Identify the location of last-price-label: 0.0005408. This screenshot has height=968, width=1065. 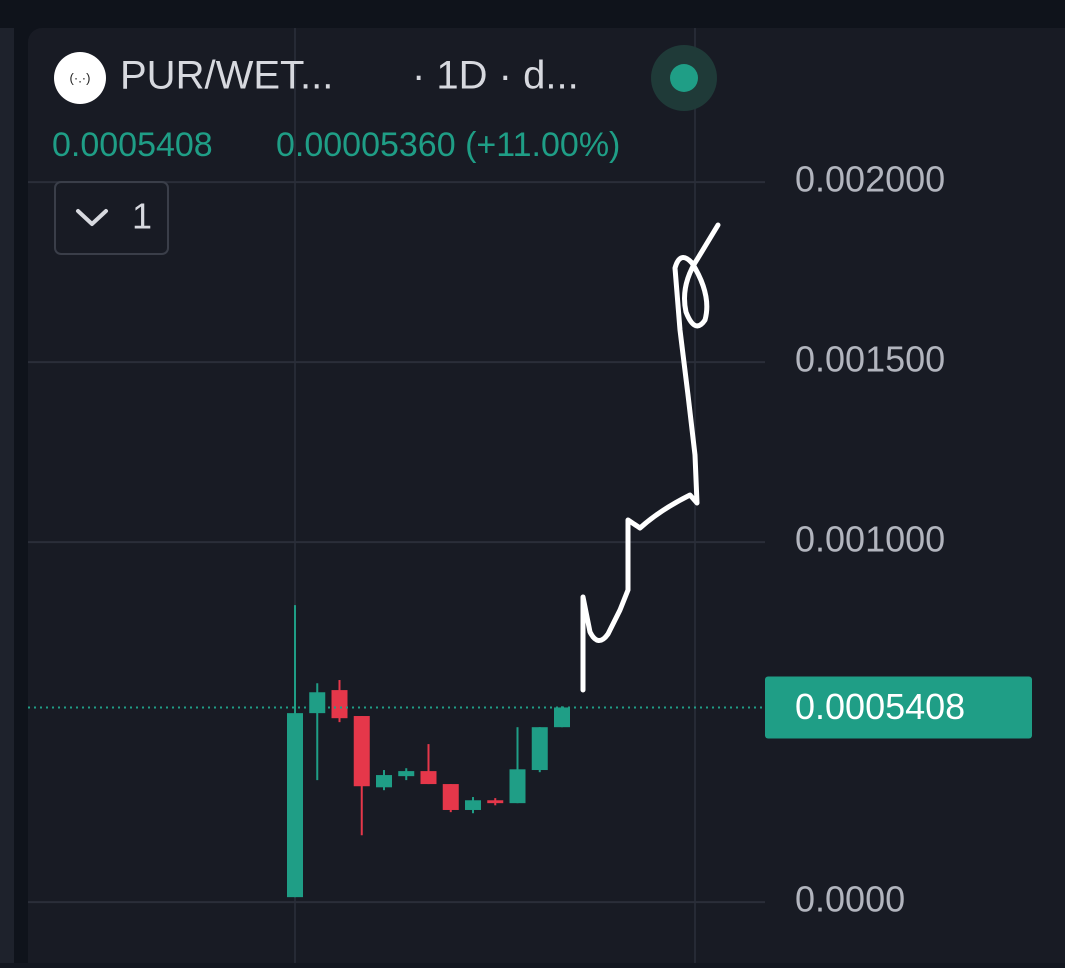
(880, 706).